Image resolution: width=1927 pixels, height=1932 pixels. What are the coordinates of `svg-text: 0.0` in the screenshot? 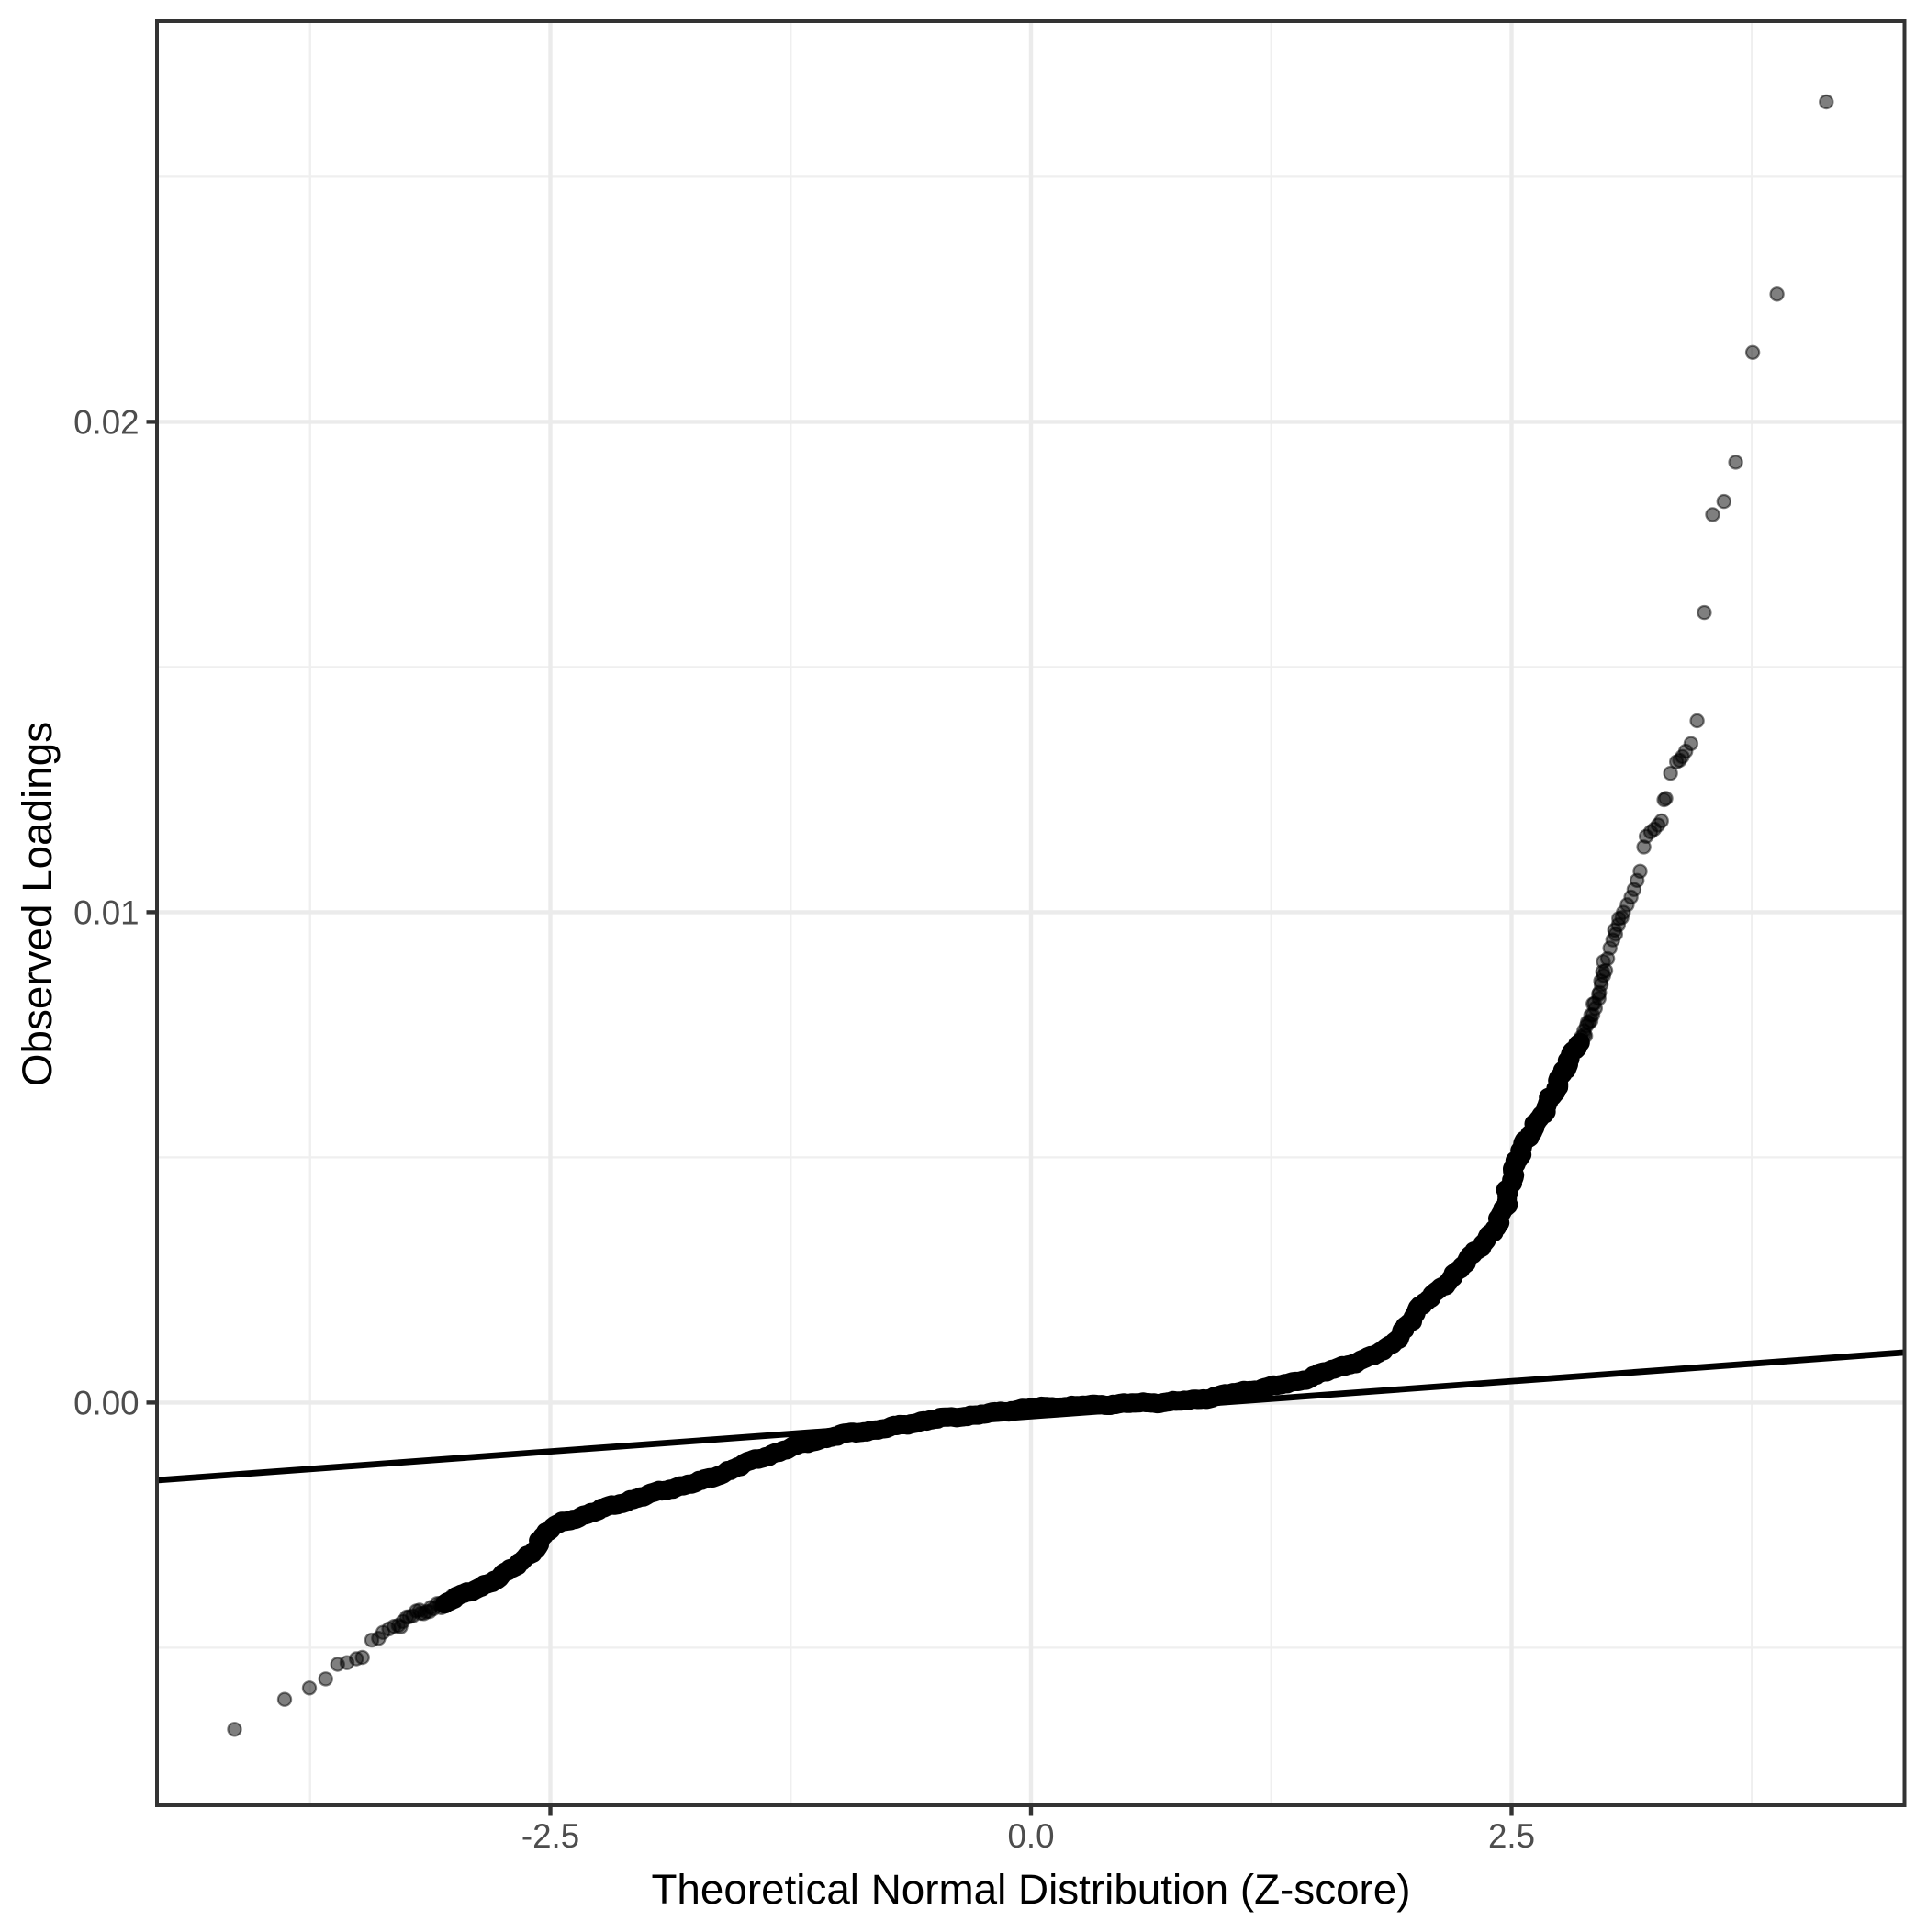 It's located at (1031, 1836).